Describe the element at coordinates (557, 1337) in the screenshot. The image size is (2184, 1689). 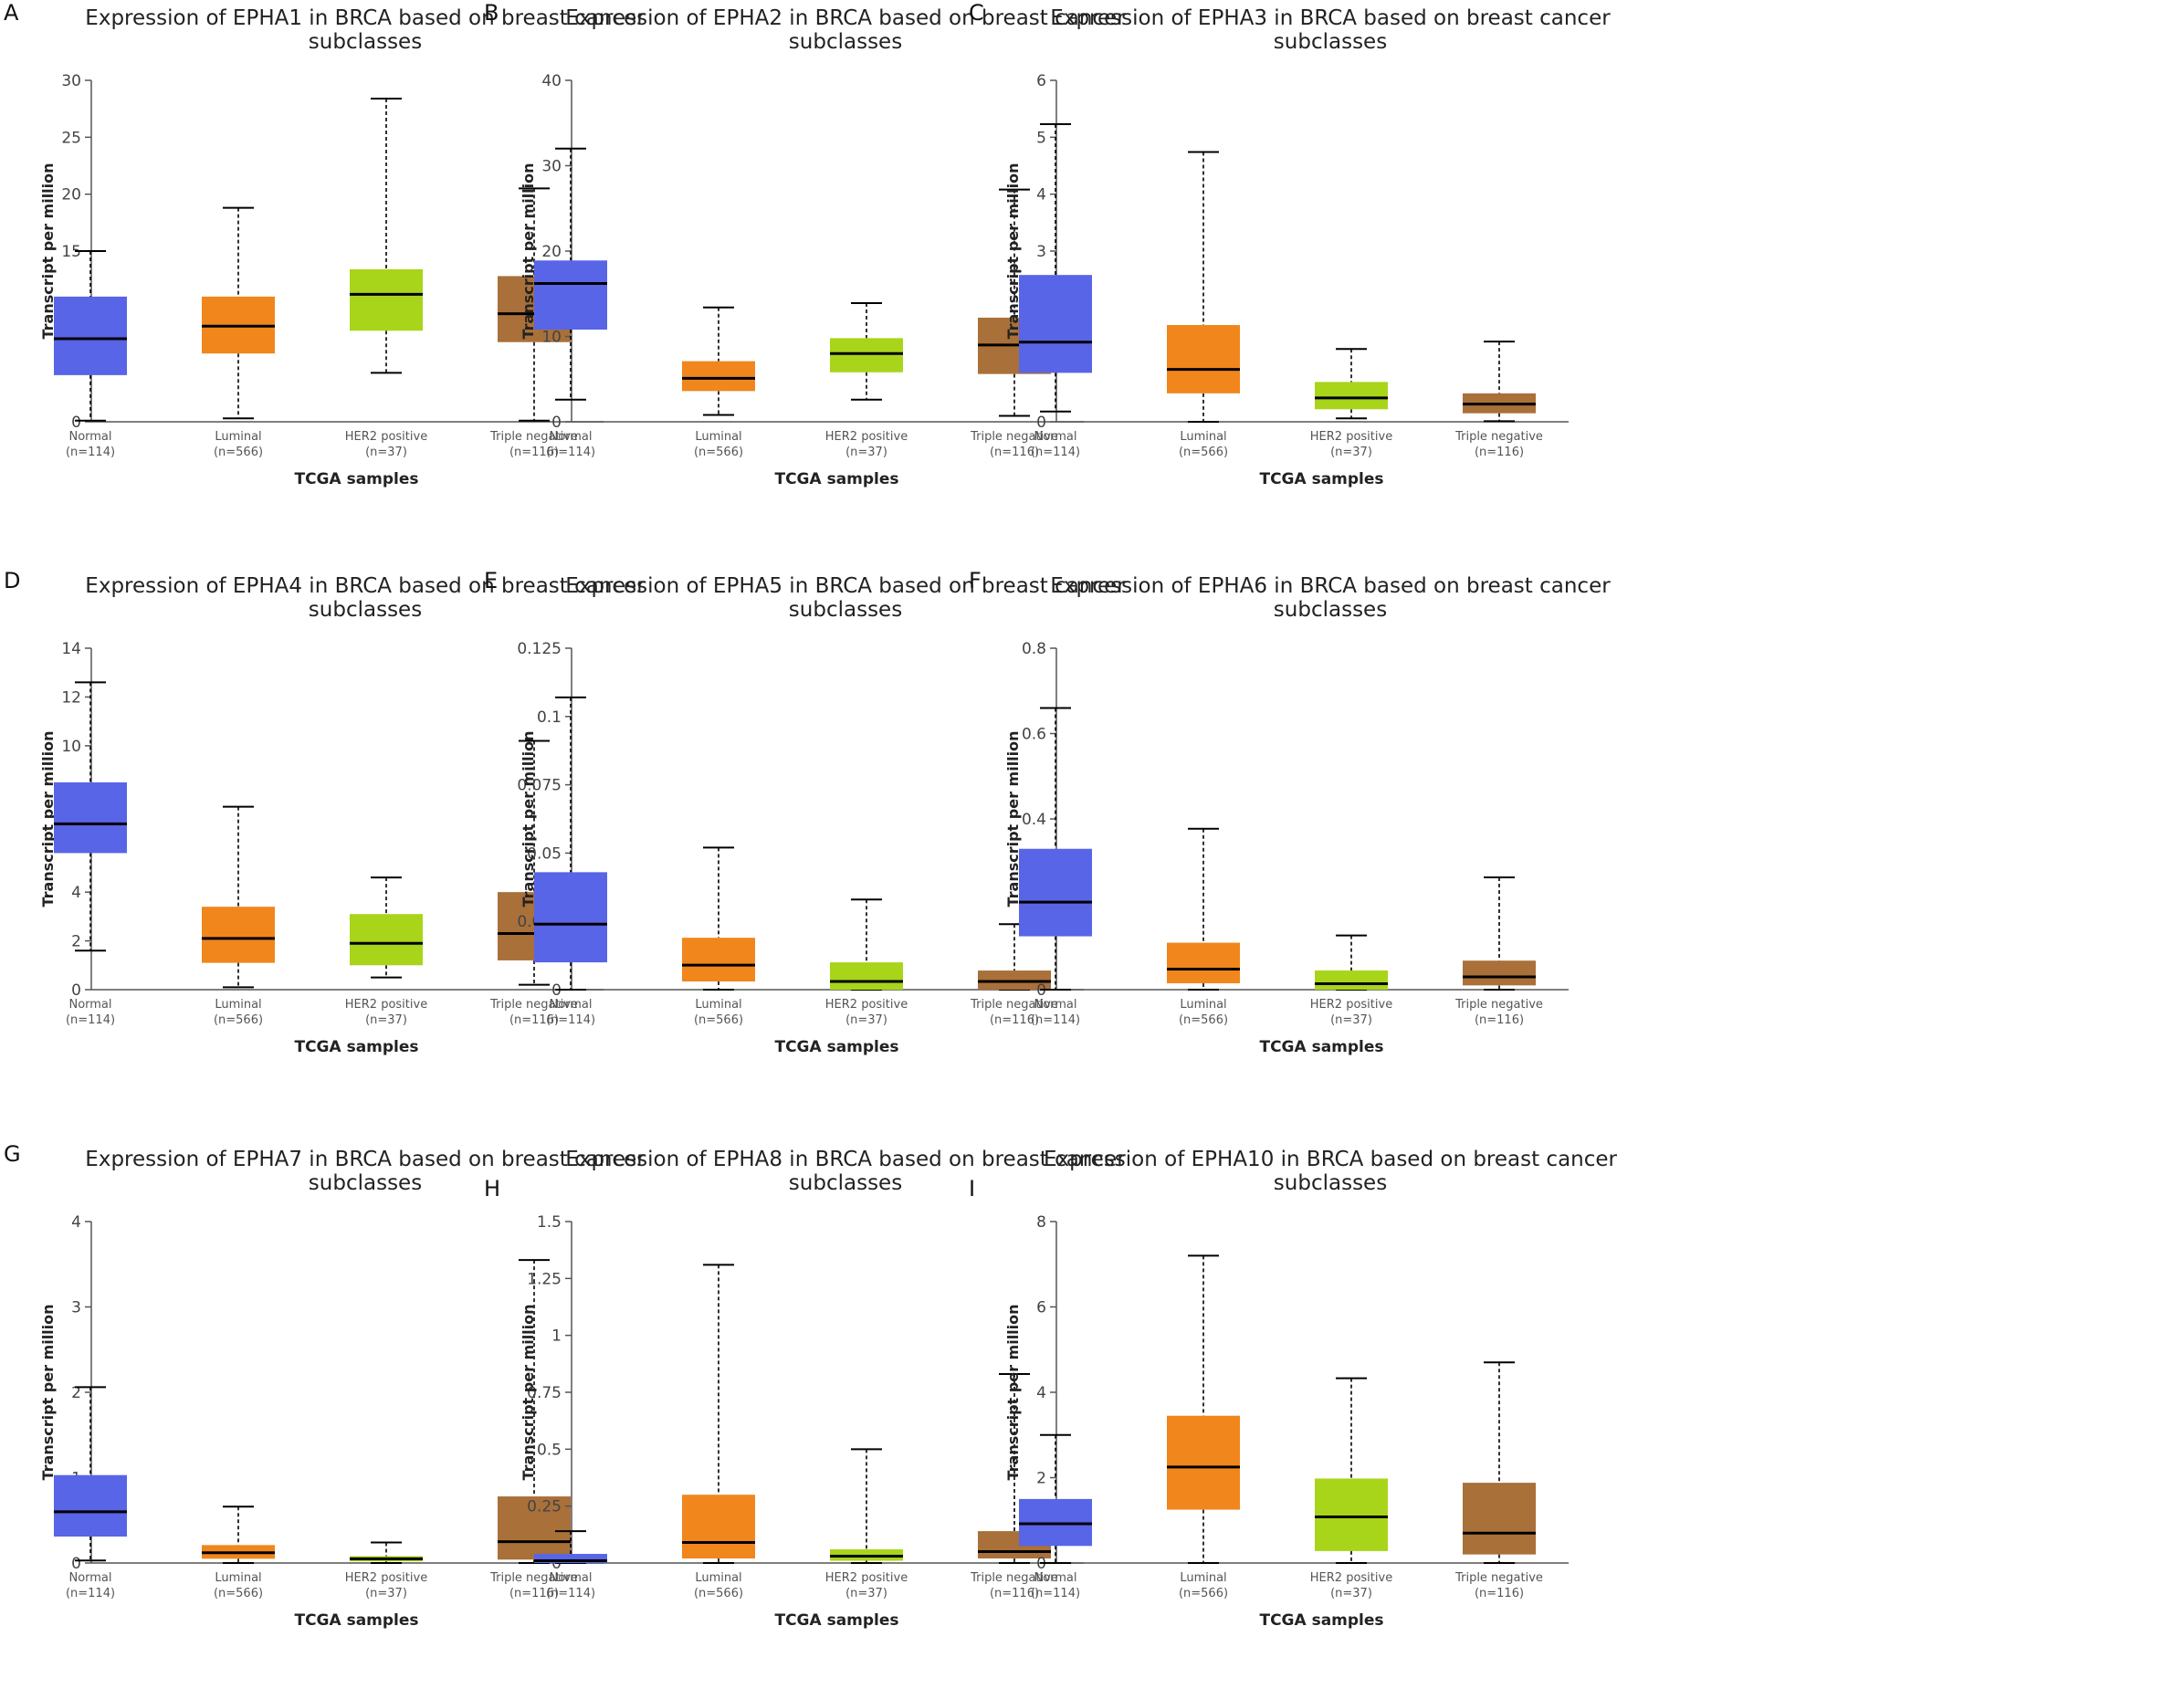
I see `y-tick-label: 1` at that location.